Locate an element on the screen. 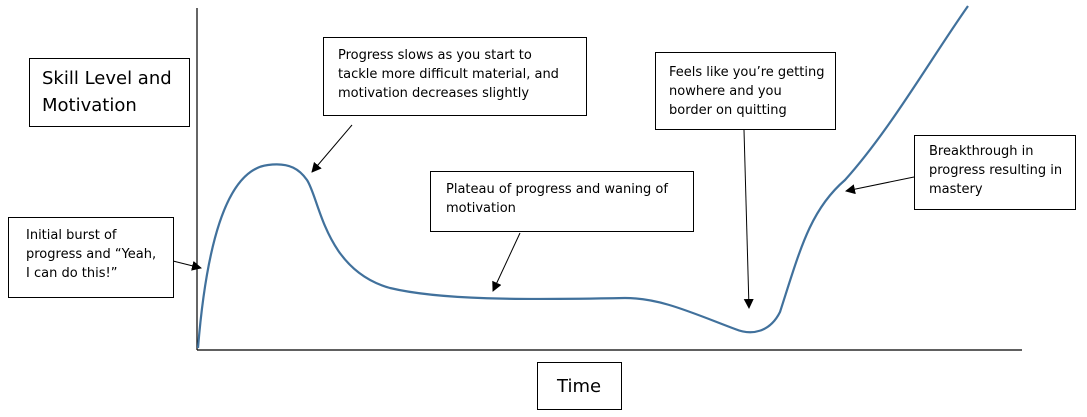 The width and height of the screenshot is (1087, 417). initial-burst-line-3: I can do this!” is located at coordinates (72, 273).